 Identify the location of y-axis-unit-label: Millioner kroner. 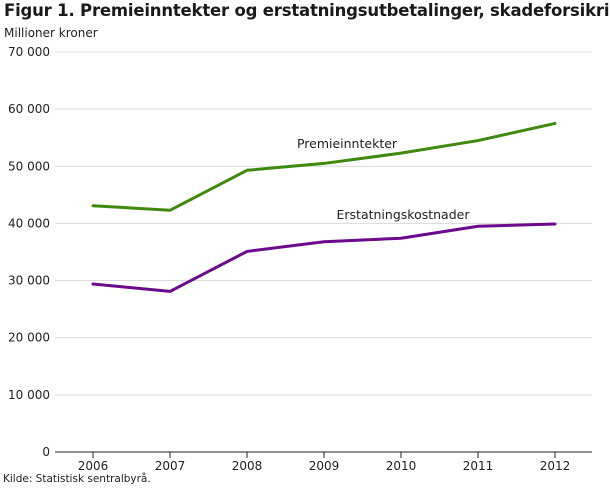
(51, 33).